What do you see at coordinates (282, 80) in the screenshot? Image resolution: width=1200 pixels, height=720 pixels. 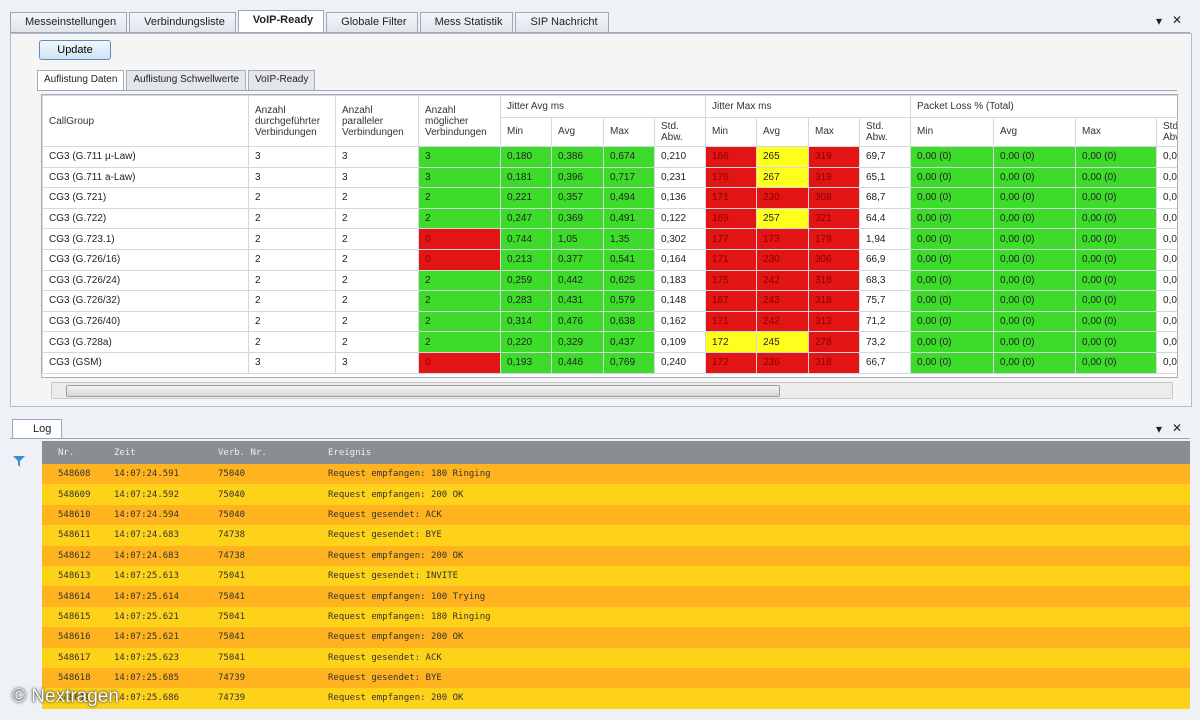 I see `sub-tab: VoIP-Ready` at bounding box center [282, 80].